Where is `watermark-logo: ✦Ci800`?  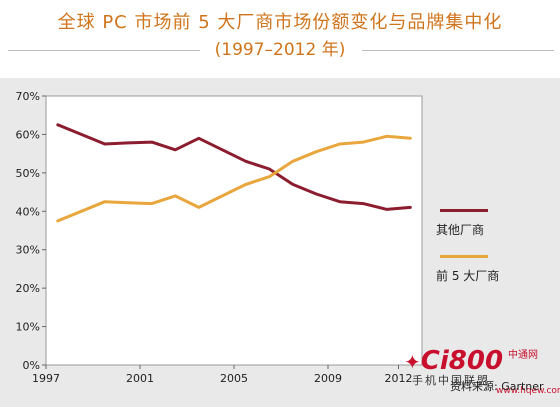 watermark-logo: ✦Ci800 is located at coordinates (453, 361).